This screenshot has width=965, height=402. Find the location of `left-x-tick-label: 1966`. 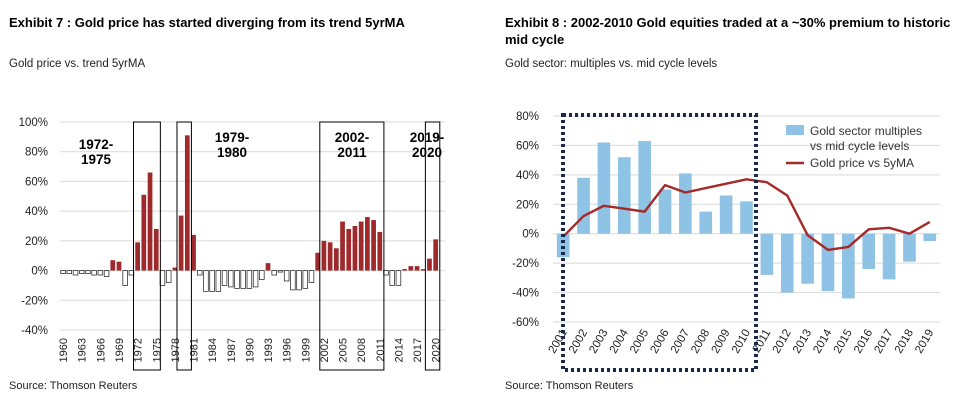

left-x-tick-label: 1966 is located at coordinates (101, 350).